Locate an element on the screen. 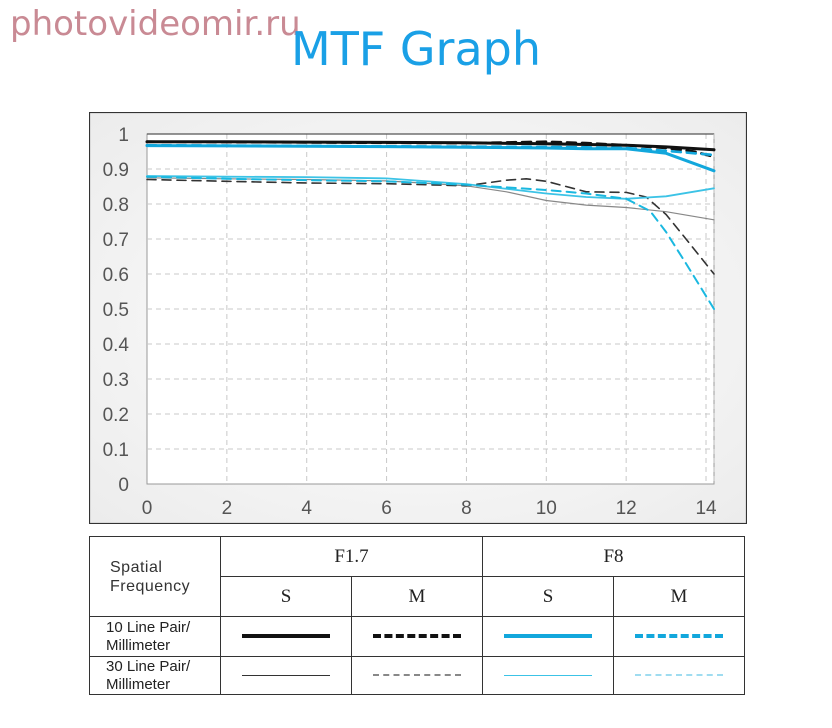 The width and height of the screenshot is (832, 728). x-tick-label: 0 is located at coordinates (147, 508).